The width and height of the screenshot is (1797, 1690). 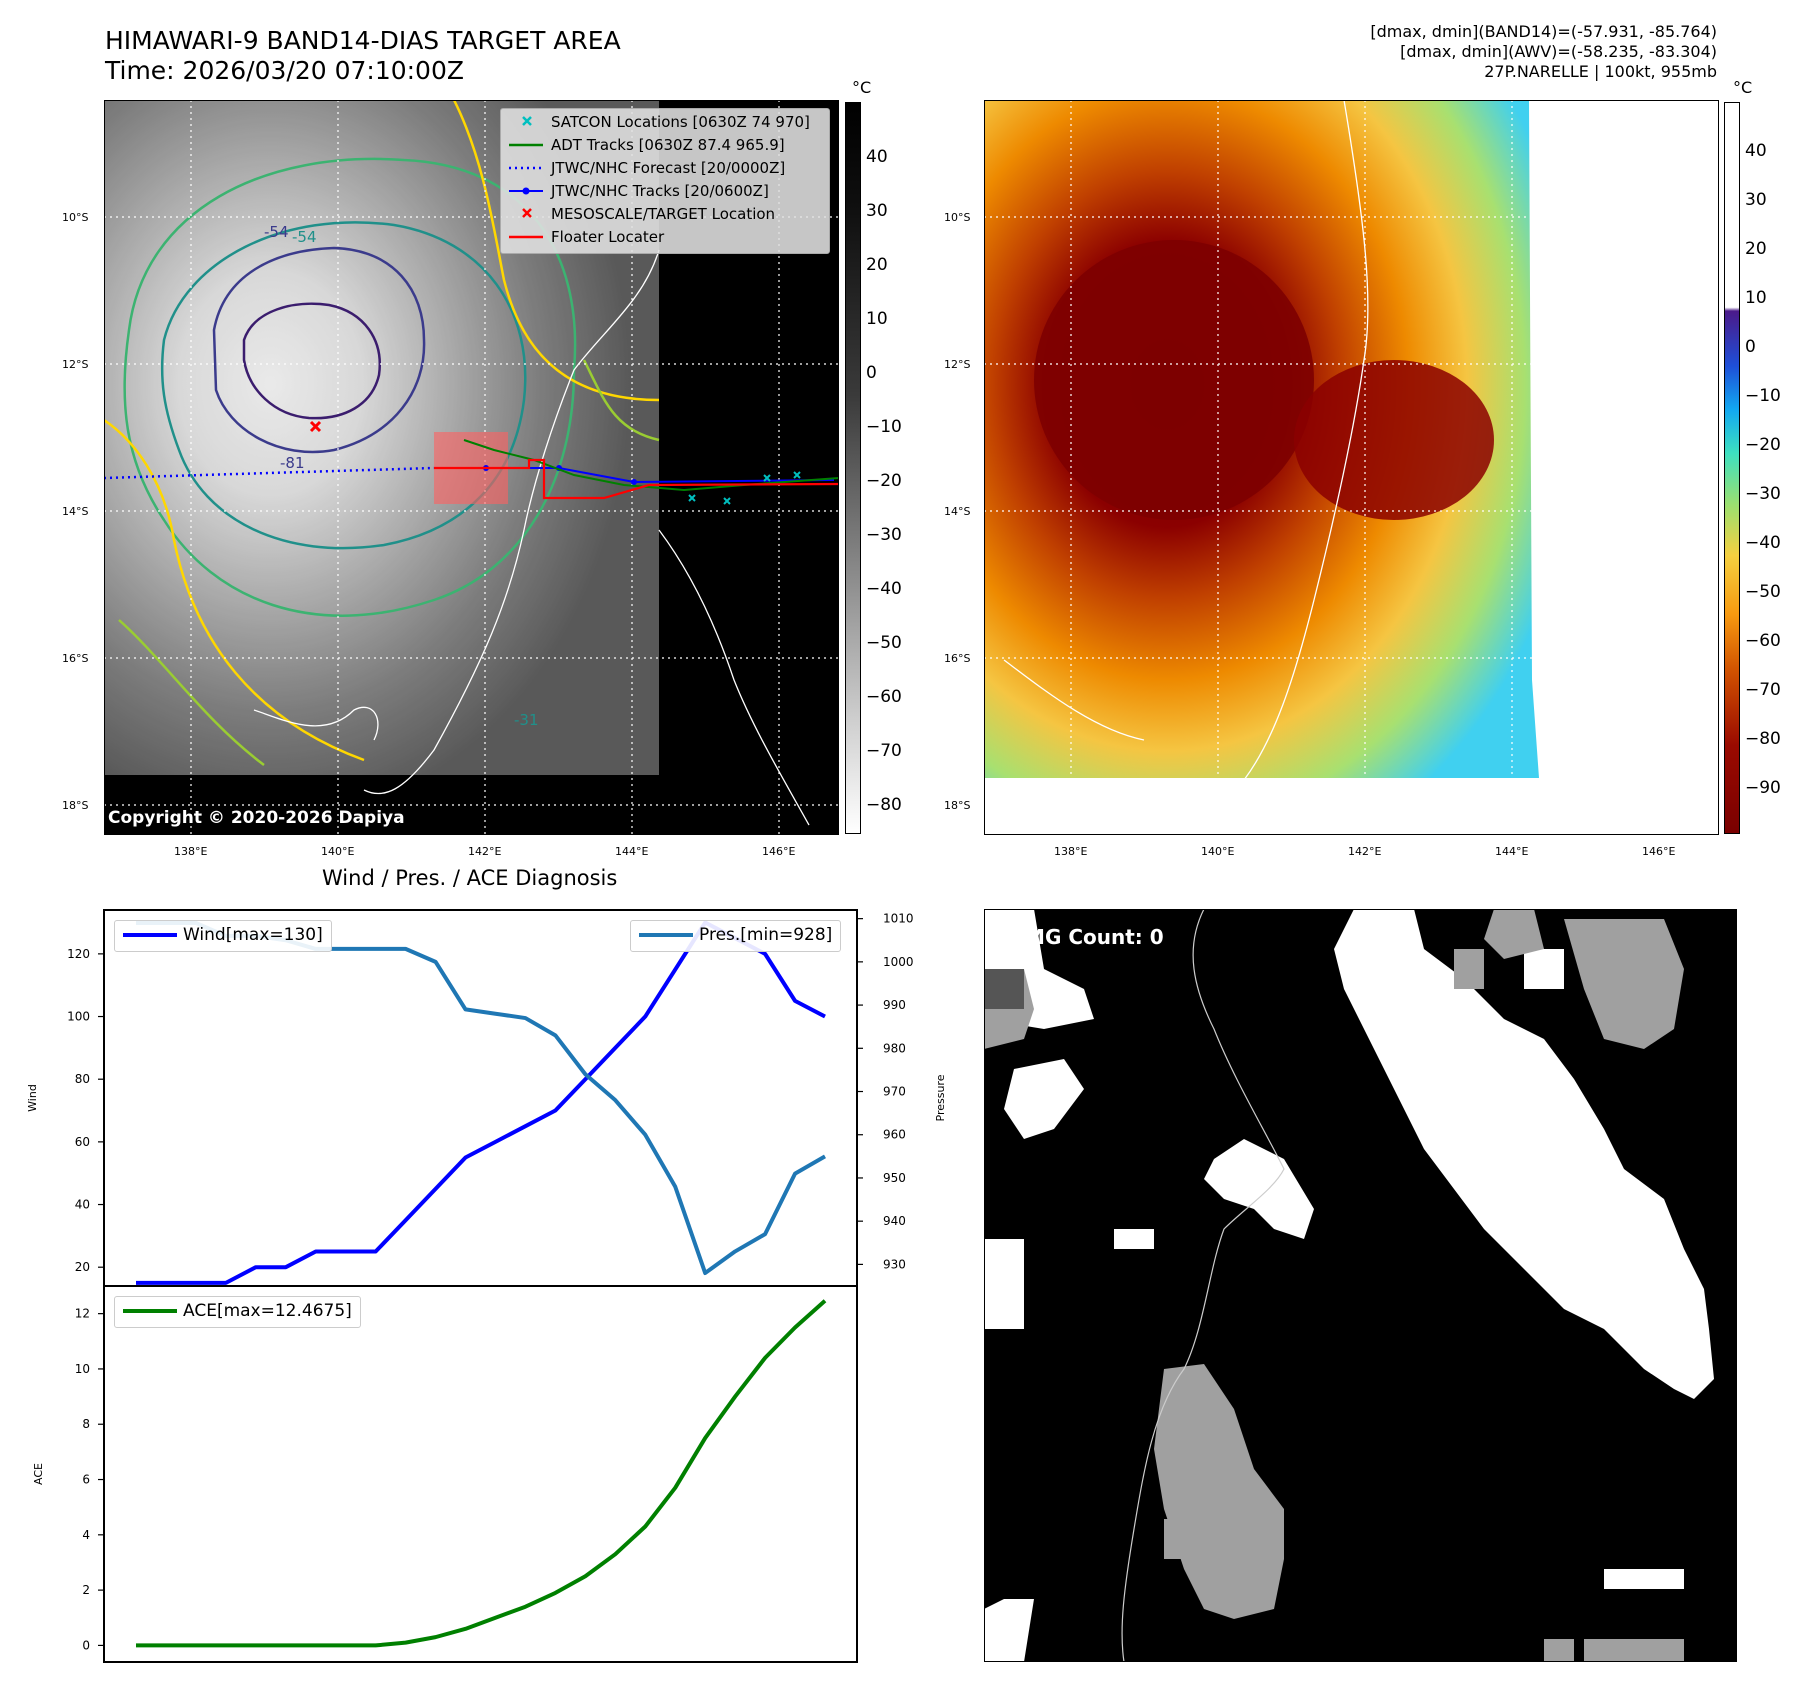 I want to click on ace-ytick-label: 10, so click(x=82, y=1369).